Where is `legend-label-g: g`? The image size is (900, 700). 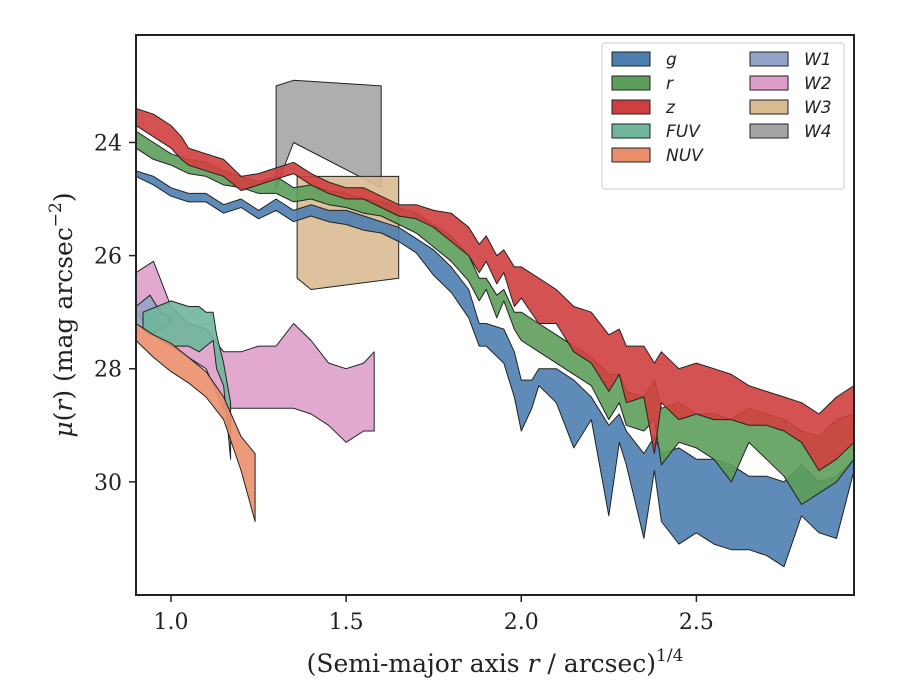 legend-label-g: g is located at coordinates (671, 60).